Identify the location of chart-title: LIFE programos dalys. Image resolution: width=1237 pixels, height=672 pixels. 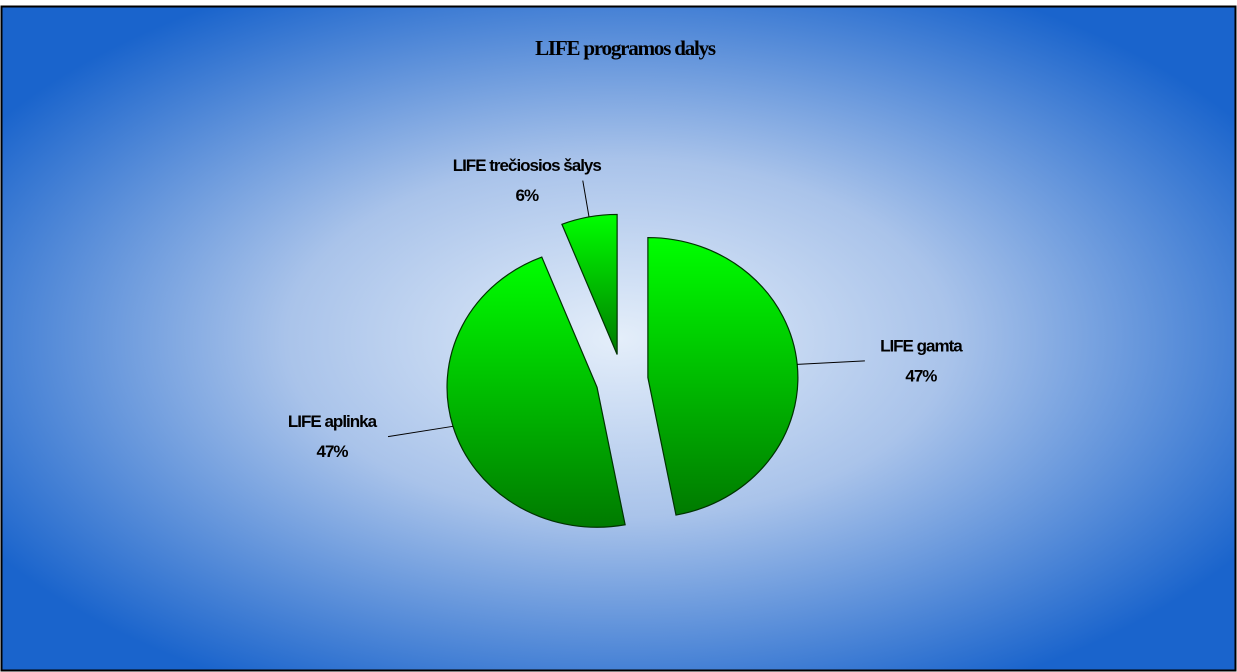
(625, 48).